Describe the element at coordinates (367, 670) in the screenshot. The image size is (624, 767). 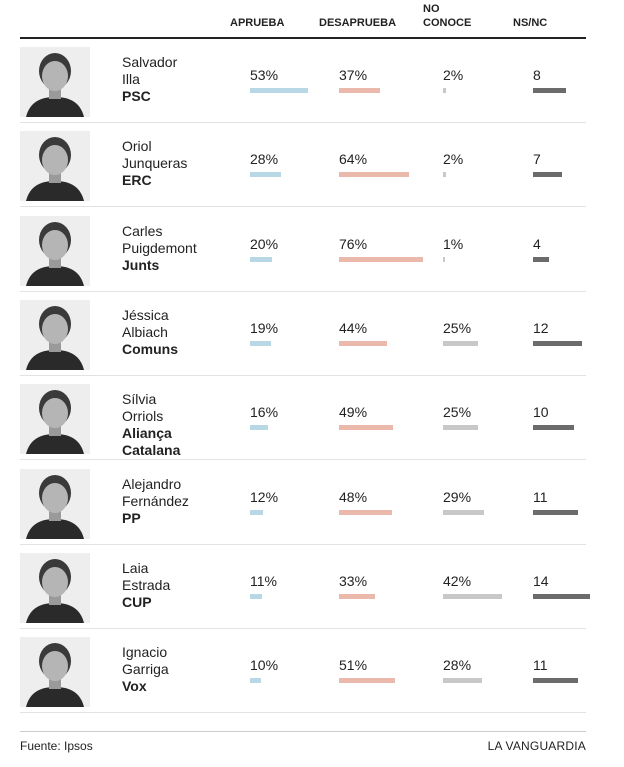
I see `cell-desaprueba: 51%` at that location.